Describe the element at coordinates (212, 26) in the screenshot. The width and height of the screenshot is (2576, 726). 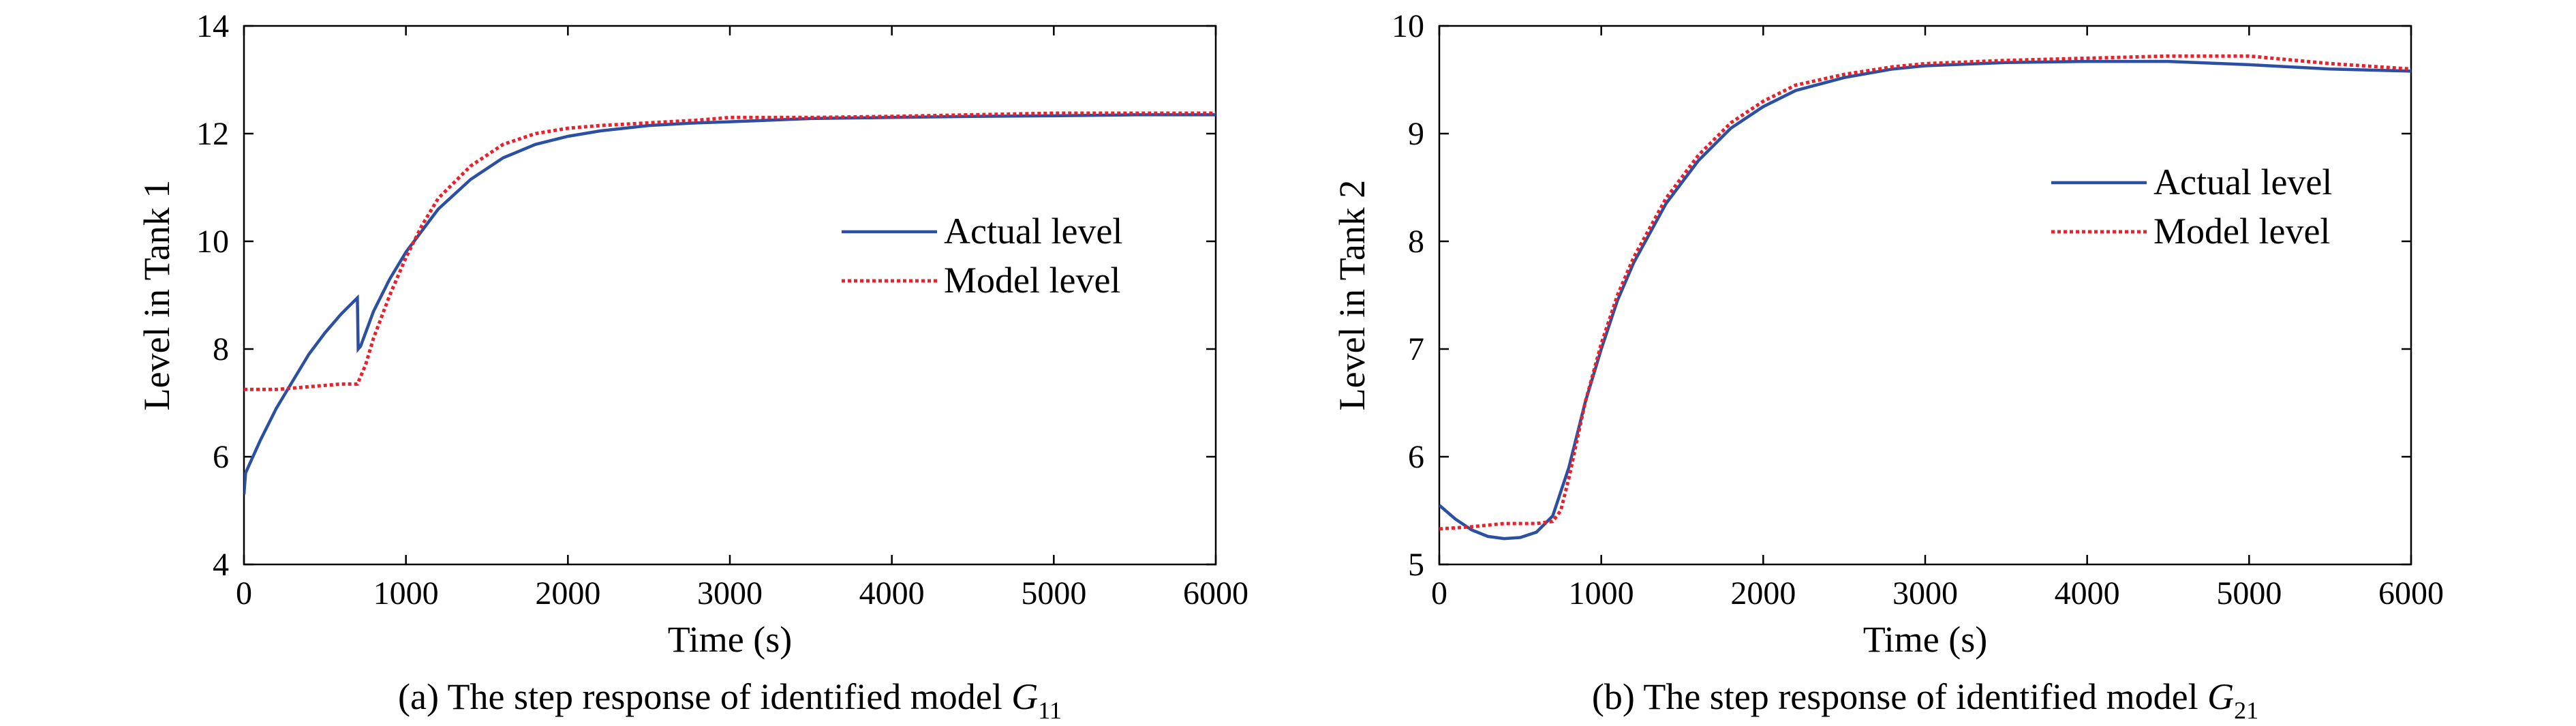
I see `y-tick-label: 14` at that location.